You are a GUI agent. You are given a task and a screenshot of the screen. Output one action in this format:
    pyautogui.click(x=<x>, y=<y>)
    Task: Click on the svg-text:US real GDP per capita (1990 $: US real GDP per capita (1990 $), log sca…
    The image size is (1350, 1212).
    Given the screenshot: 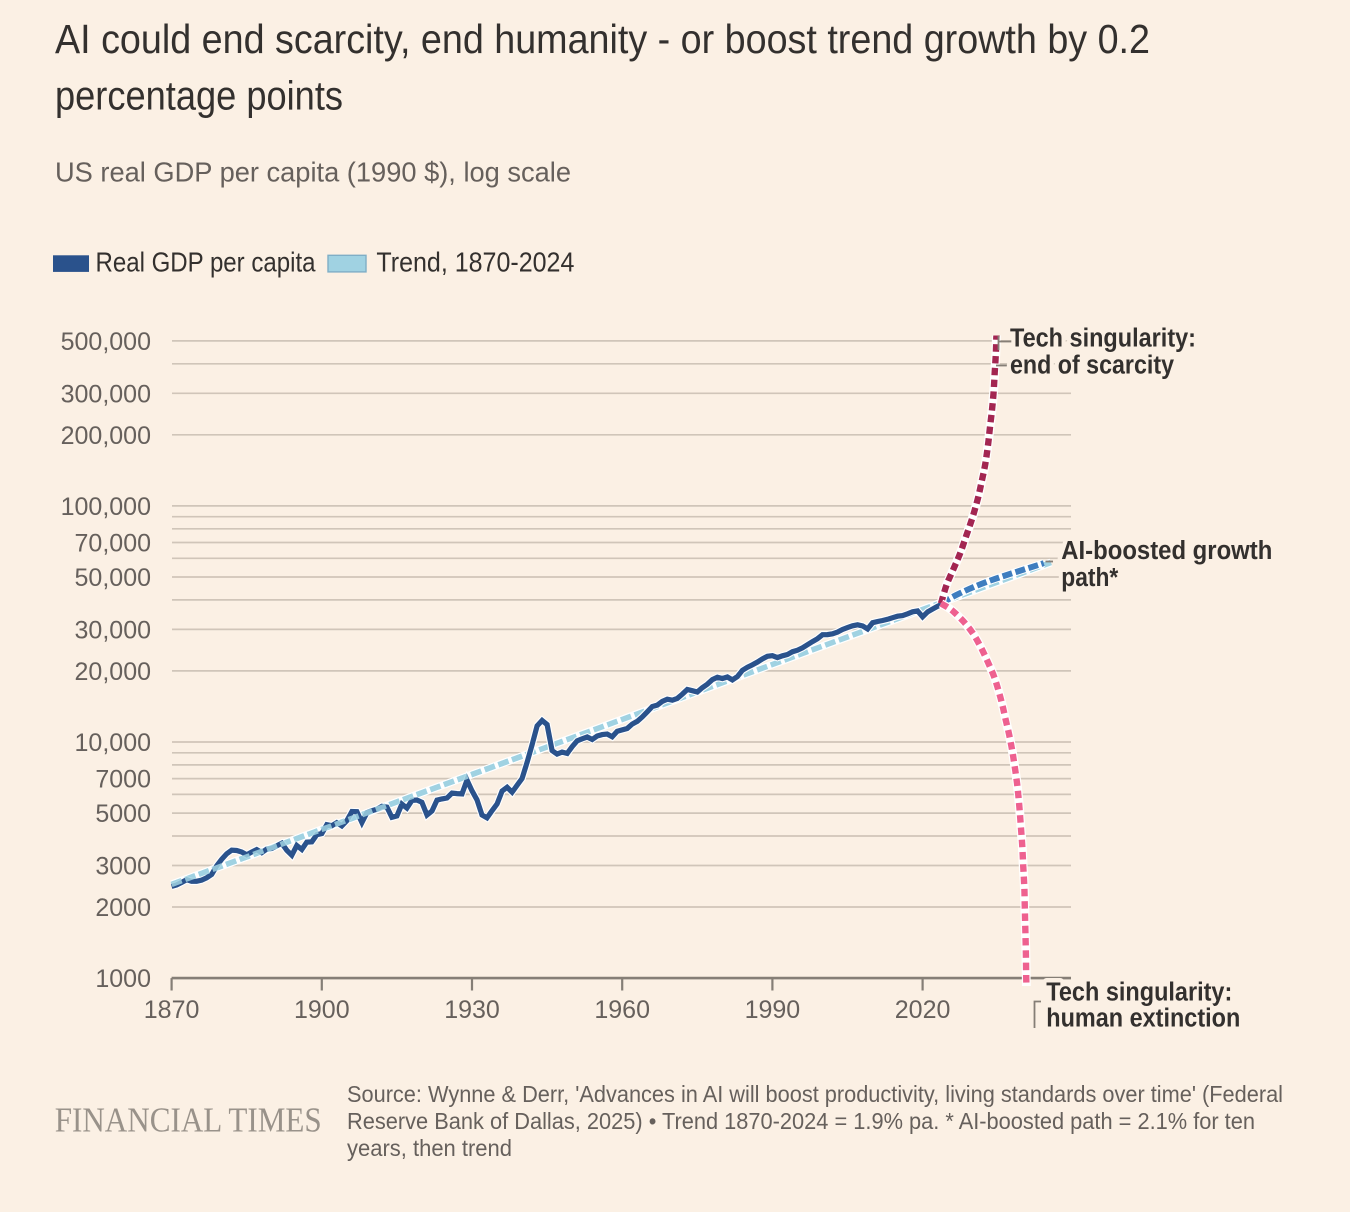 What is the action you would take?
    pyautogui.click(x=313, y=171)
    